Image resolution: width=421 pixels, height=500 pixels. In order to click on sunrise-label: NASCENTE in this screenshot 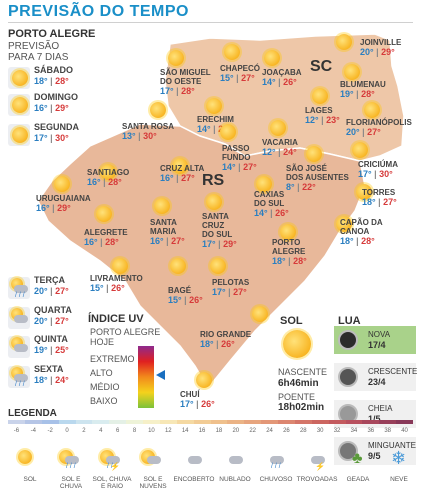, I will do `click(303, 372)`.